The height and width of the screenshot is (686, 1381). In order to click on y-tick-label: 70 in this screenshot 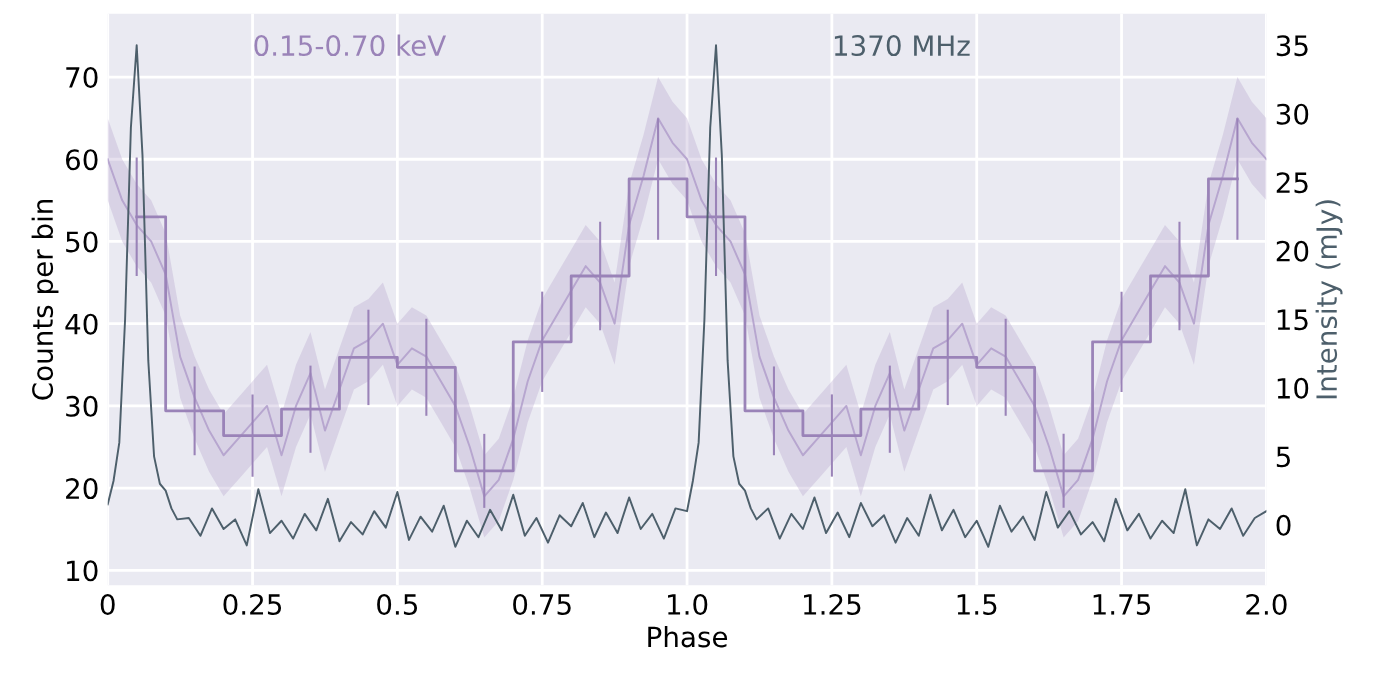, I will do `click(82, 77)`.